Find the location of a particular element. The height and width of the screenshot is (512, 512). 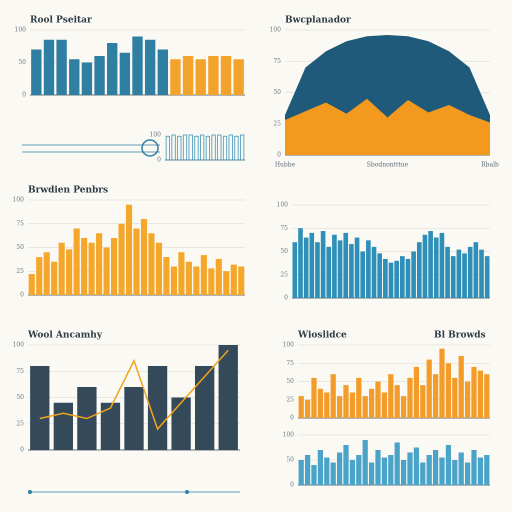

line-series is located at coordinates (134, 390).